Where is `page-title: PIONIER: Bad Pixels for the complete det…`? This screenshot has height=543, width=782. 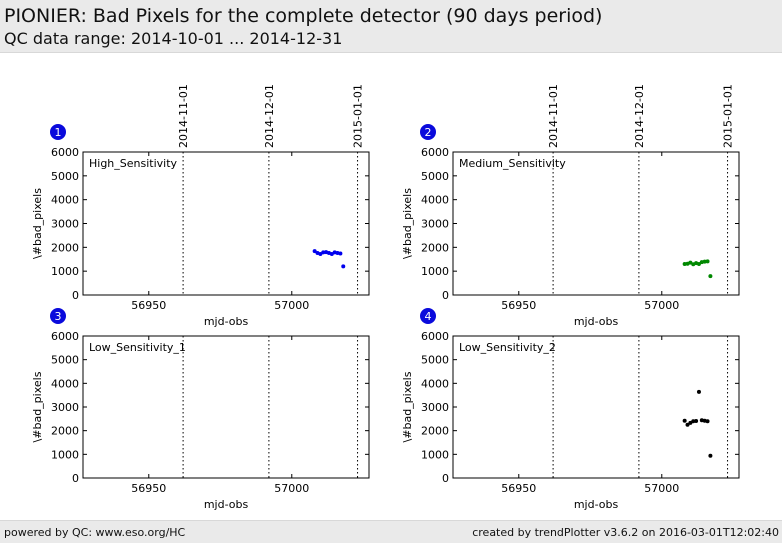 page-title: PIONIER: Bad Pixels for the complete det… is located at coordinates (303, 16).